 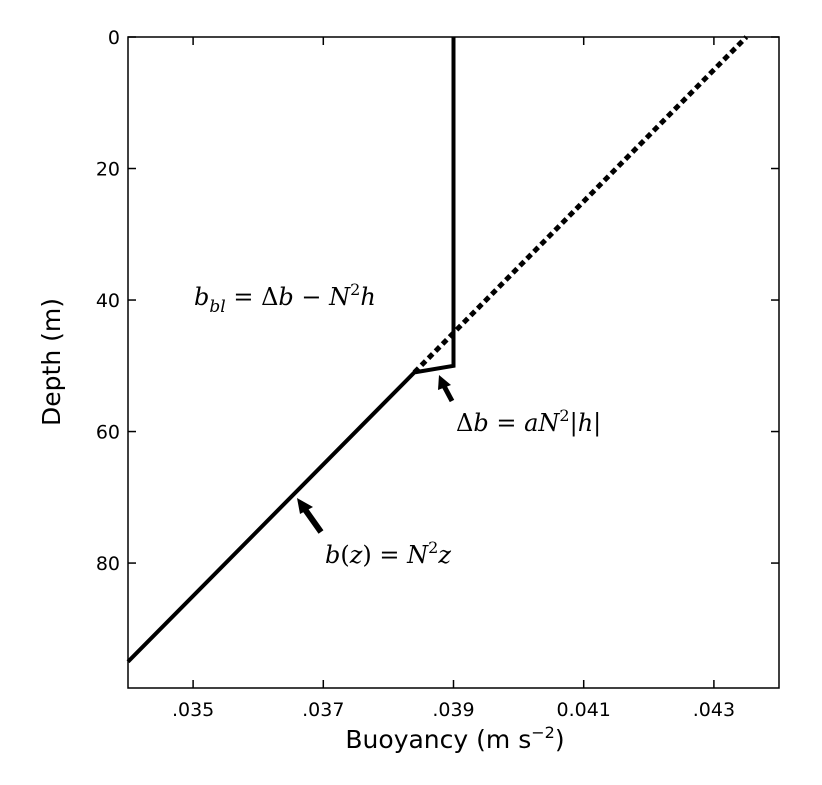 What do you see at coordinates (388, 553) in the screenshot?
I see `annotation-bz: b(z) = N2z` at bounding box center [388, 553].